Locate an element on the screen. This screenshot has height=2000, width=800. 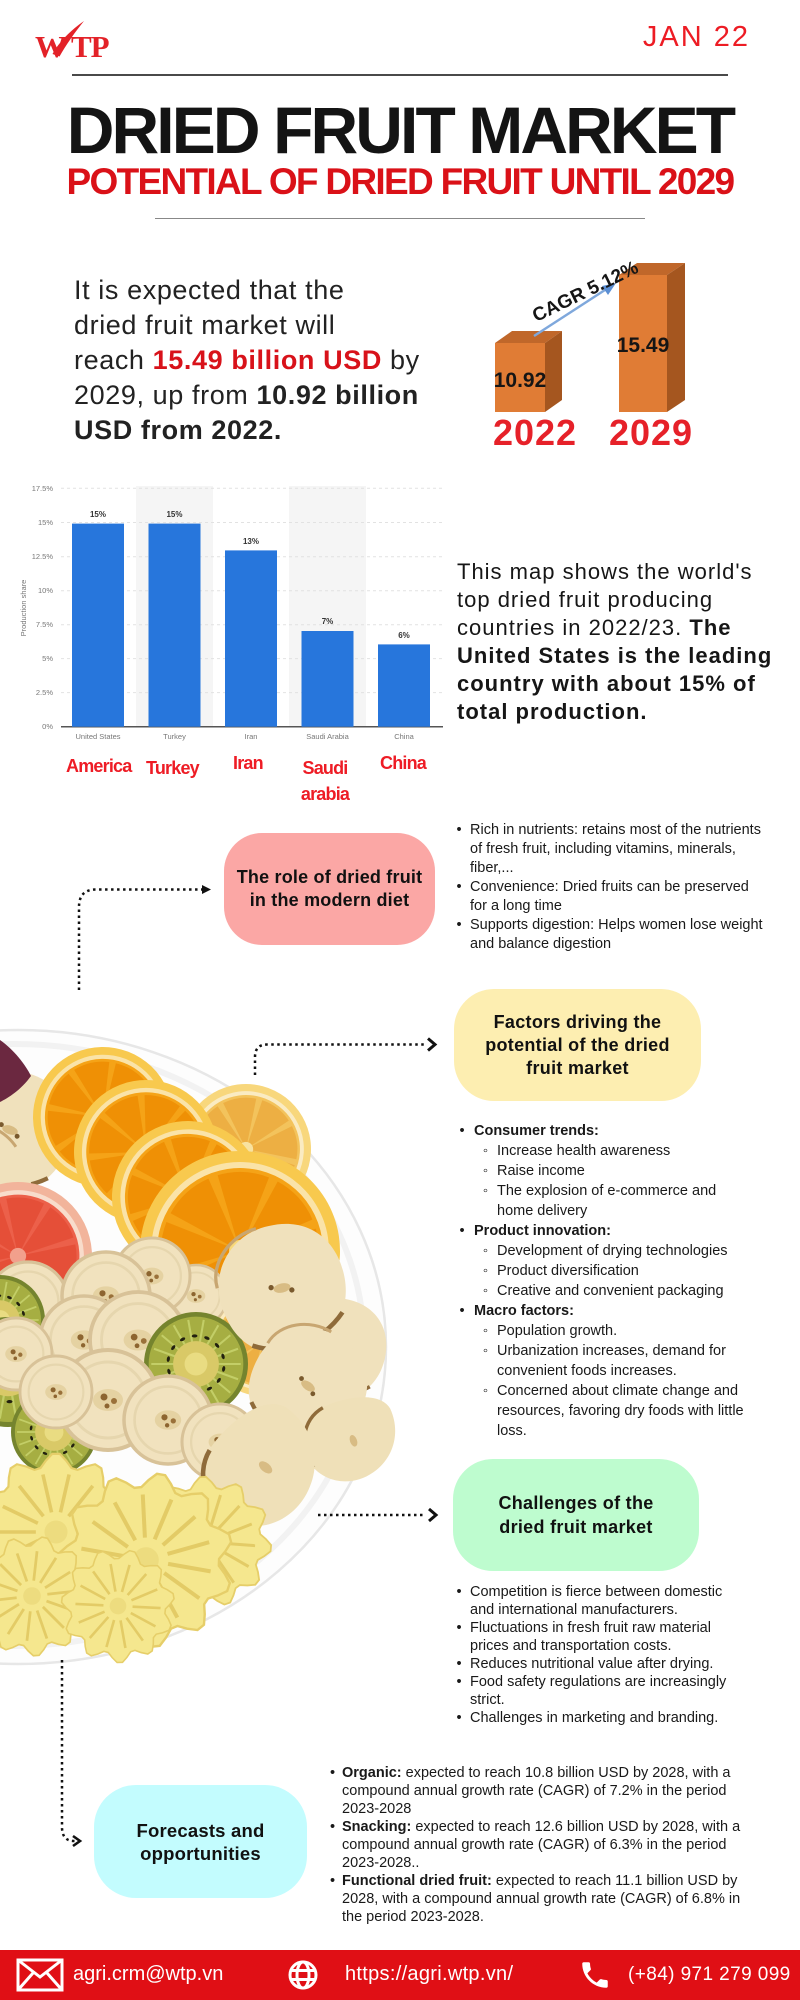
svg-text: TP is located at coordinates (90, 46).